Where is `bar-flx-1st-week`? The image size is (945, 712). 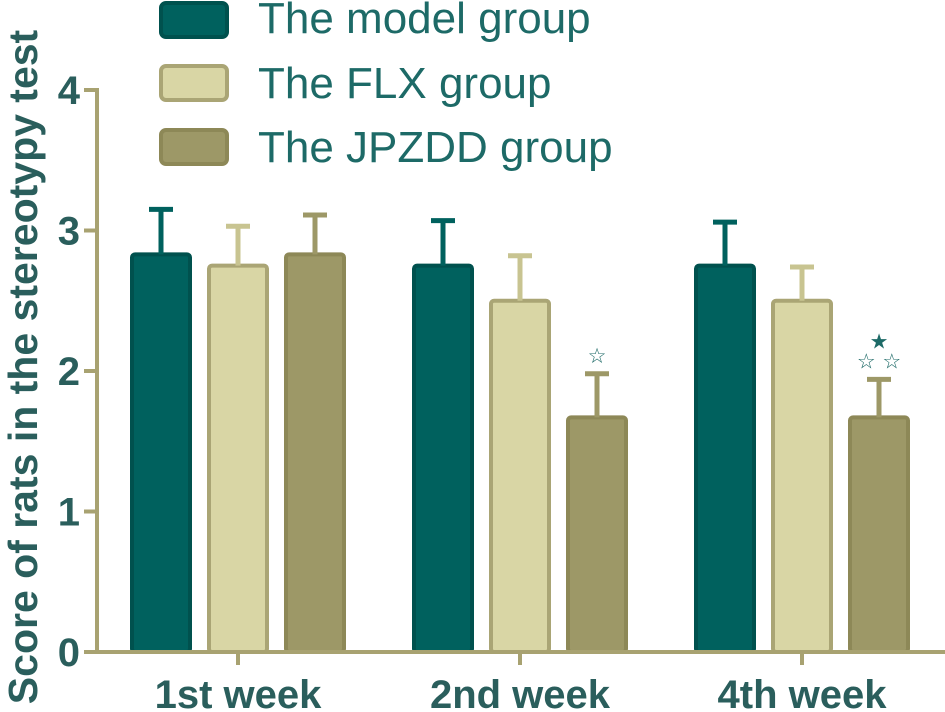
bar-flx-1st-week is located at coordinates (238, 458).